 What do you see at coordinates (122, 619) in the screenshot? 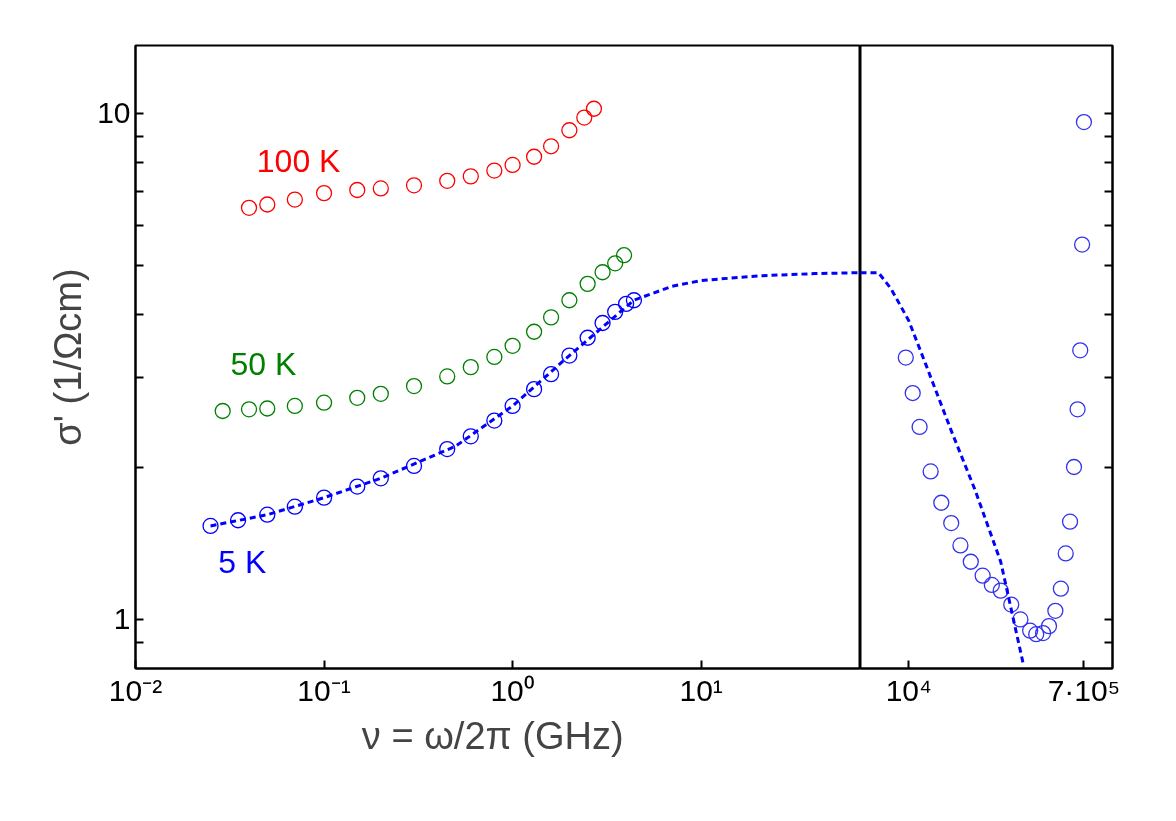
I see `y-tick-label: 1` at bounding box center [122, 619].